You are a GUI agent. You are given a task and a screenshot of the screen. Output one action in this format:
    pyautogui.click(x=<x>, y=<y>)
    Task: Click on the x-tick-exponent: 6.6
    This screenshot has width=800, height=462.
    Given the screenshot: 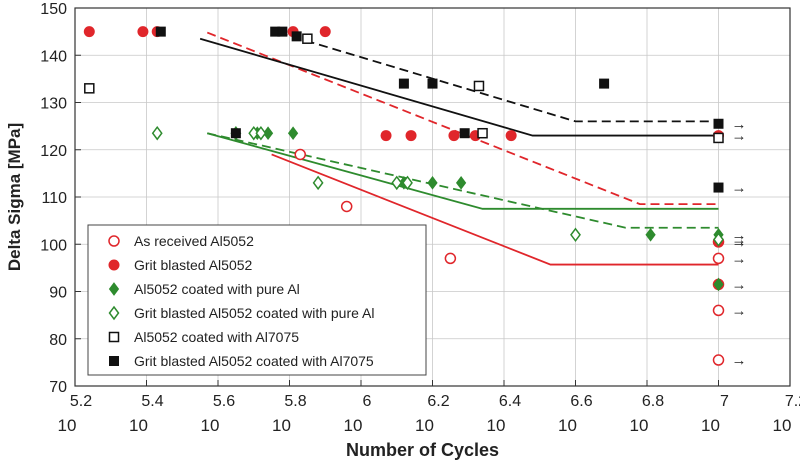 What is the action you would take?
    pyautogui.click(x=581, y=401)
    